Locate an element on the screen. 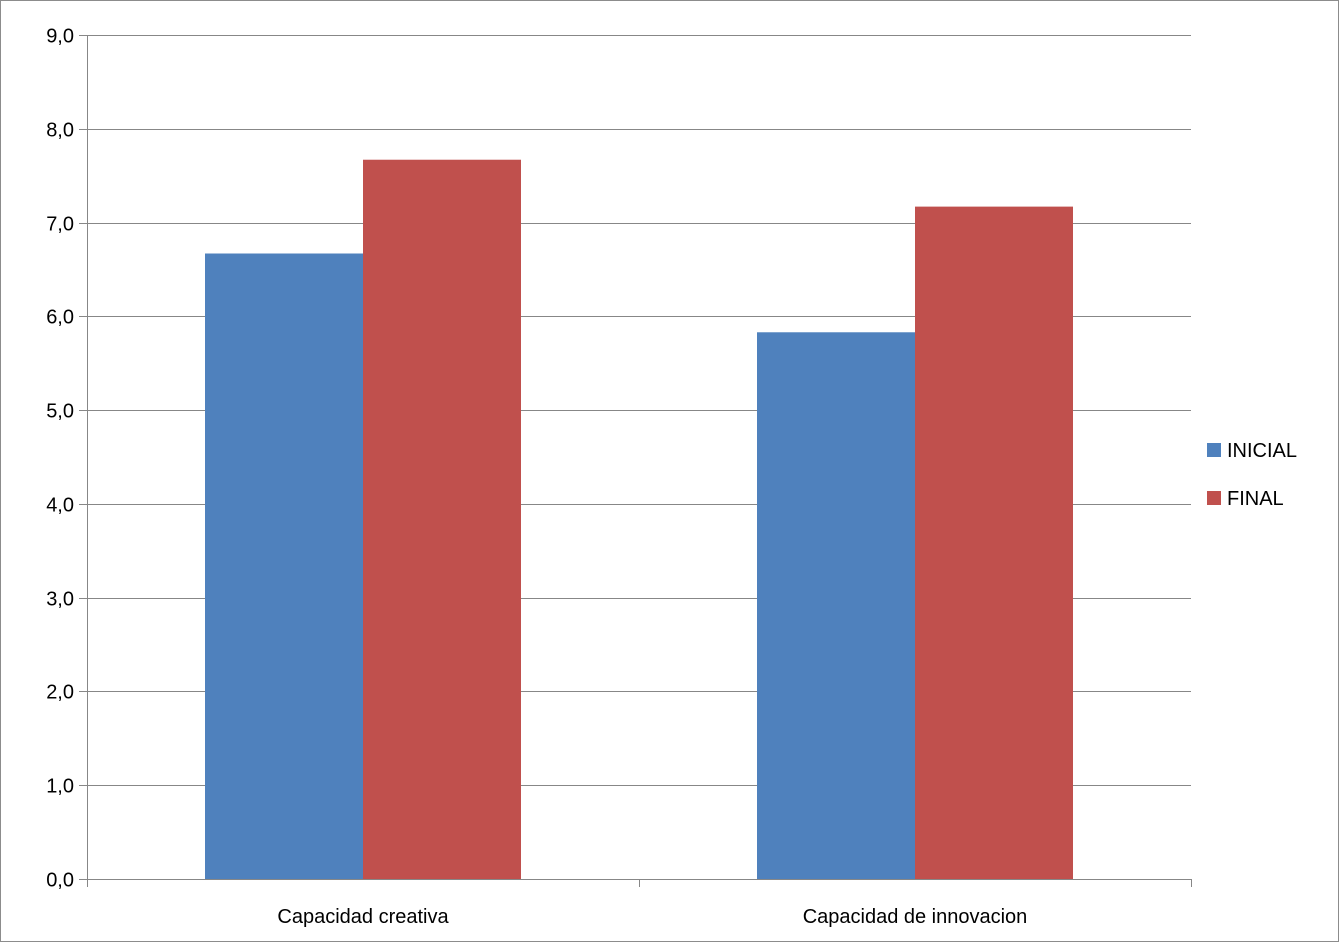  legend-swatch-inicial is located at coordinates (1214, 450).